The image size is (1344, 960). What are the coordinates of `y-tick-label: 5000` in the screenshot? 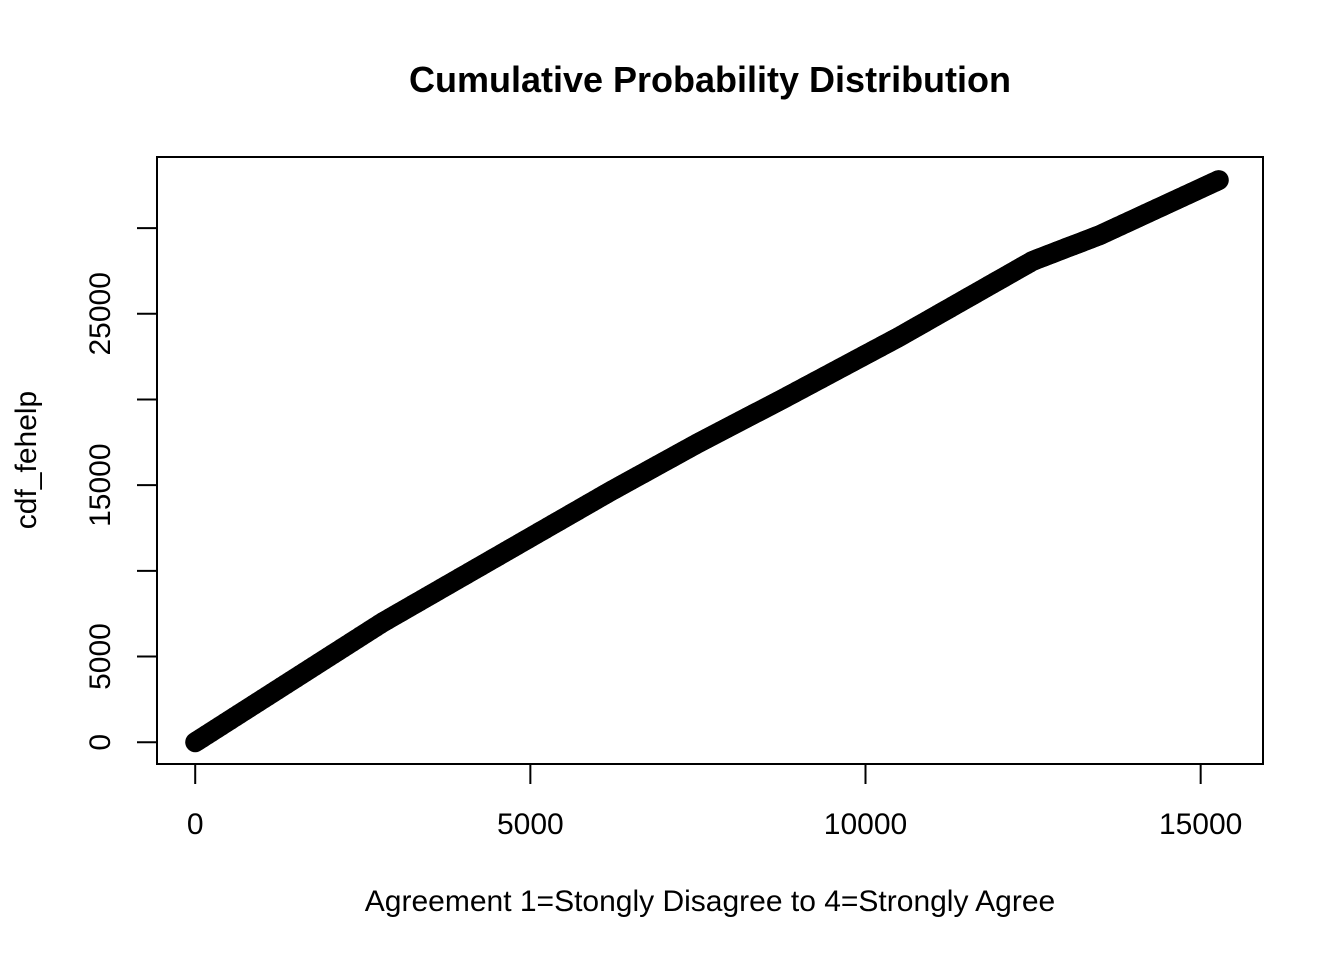 It's located at (100, 656).